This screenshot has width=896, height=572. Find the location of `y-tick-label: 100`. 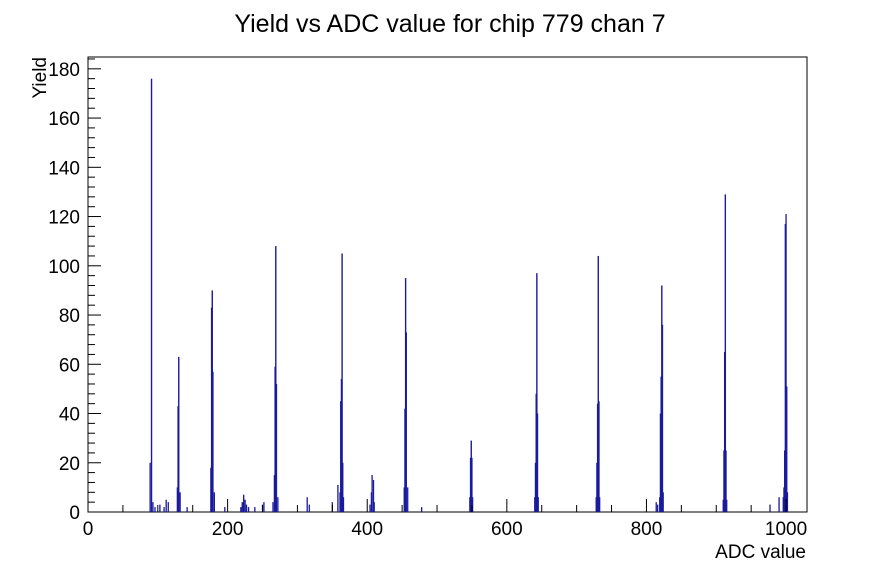

y-tick-label: 100 is located at coordinates (64, 267).